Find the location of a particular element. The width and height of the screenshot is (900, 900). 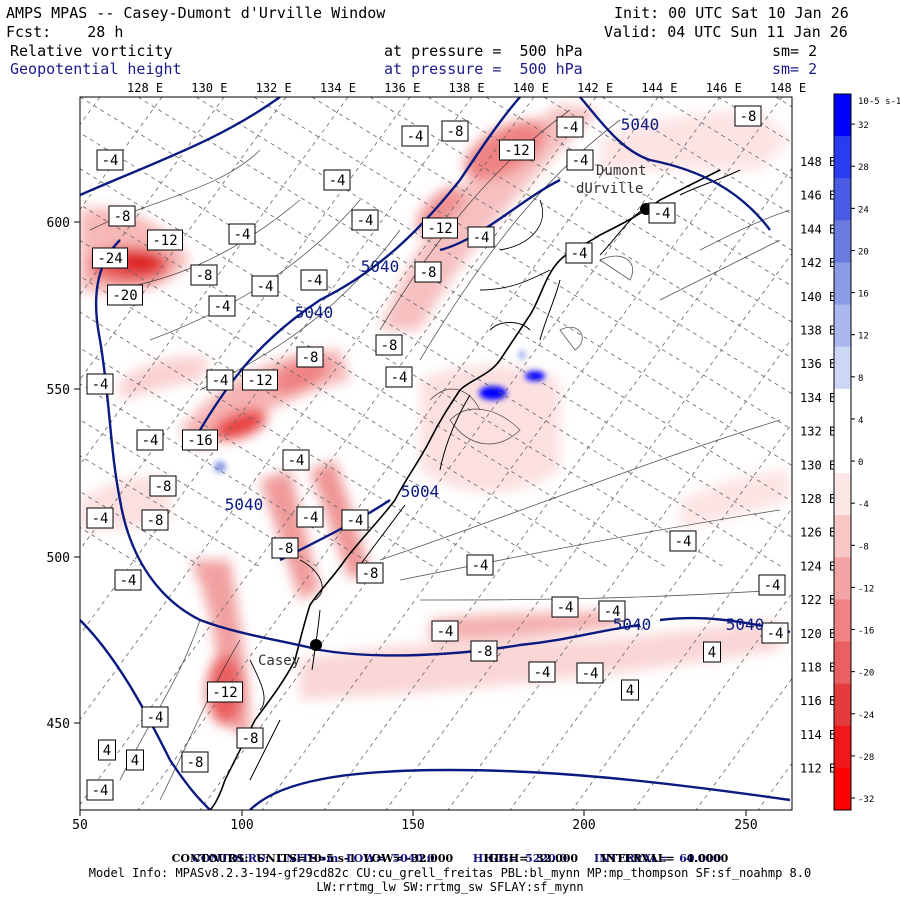

colorbar-tick-label: 20 is located at coordinates (863, 252).